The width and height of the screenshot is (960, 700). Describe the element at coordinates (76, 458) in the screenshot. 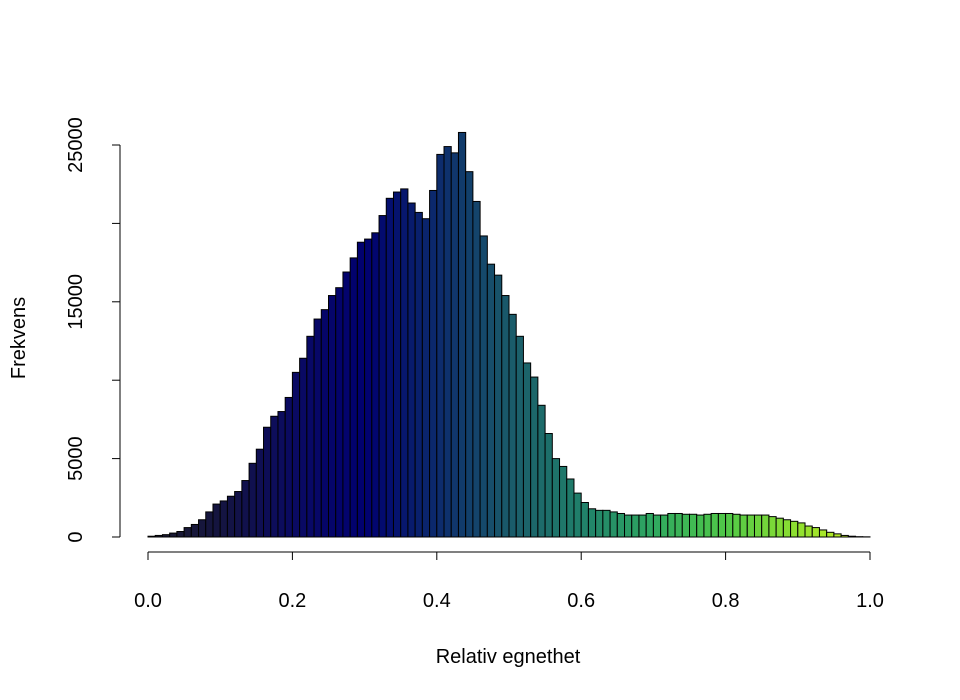

I see `y-tick-label: 5000` at that location.